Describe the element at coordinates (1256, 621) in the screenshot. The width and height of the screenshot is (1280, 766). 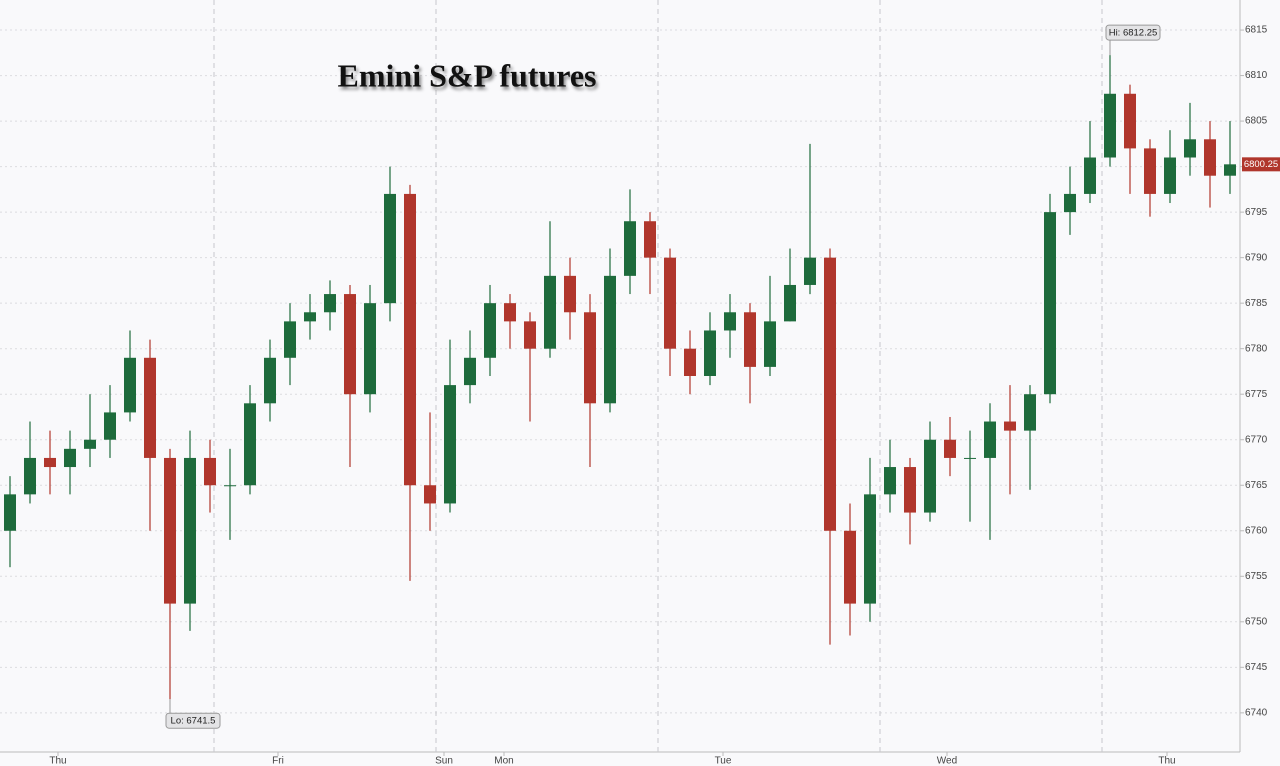
I see `y-tick-label: 6750` at that location.